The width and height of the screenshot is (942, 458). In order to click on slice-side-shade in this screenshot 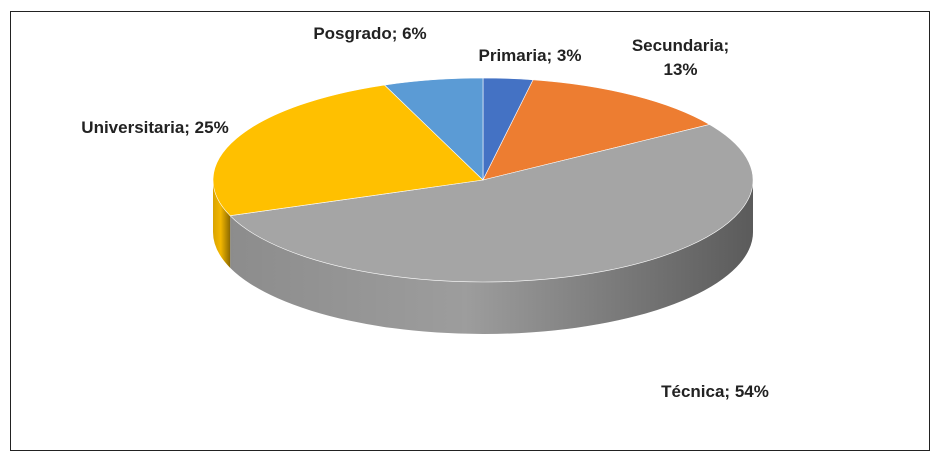, I will do `click(222, 224)`.